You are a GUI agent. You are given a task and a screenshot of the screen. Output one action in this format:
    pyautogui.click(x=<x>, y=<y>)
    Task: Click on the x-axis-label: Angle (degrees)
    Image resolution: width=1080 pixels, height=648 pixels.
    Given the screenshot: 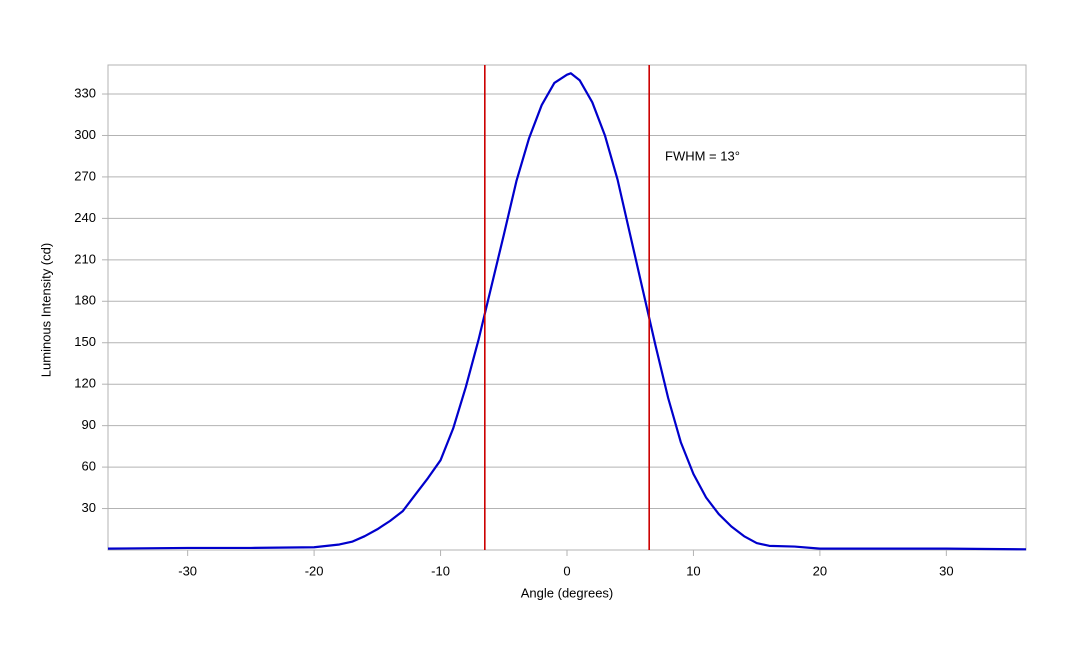 What is the action you would take?
    pyautogui.click(x=567, y=592)
    